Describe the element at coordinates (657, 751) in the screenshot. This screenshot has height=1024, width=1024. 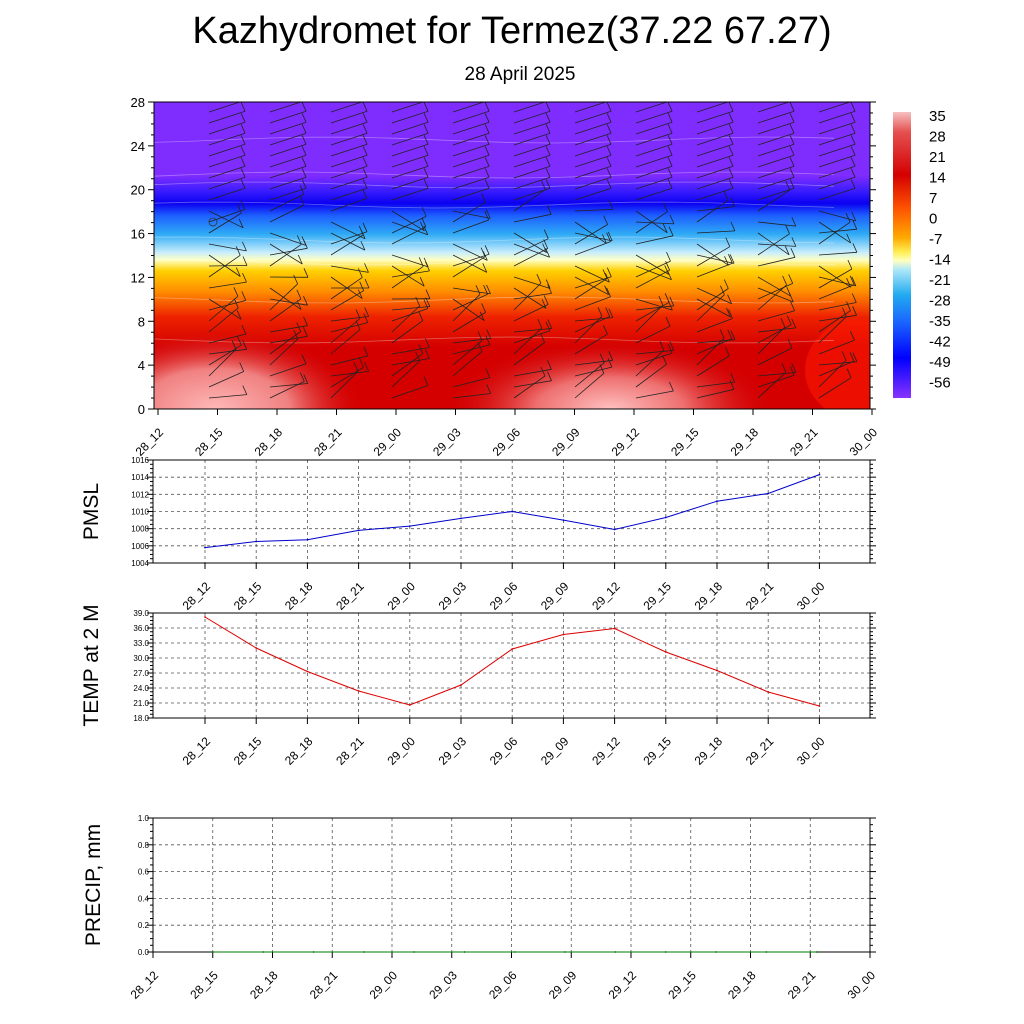
I see `x-tick-label: 29_15` at that location.